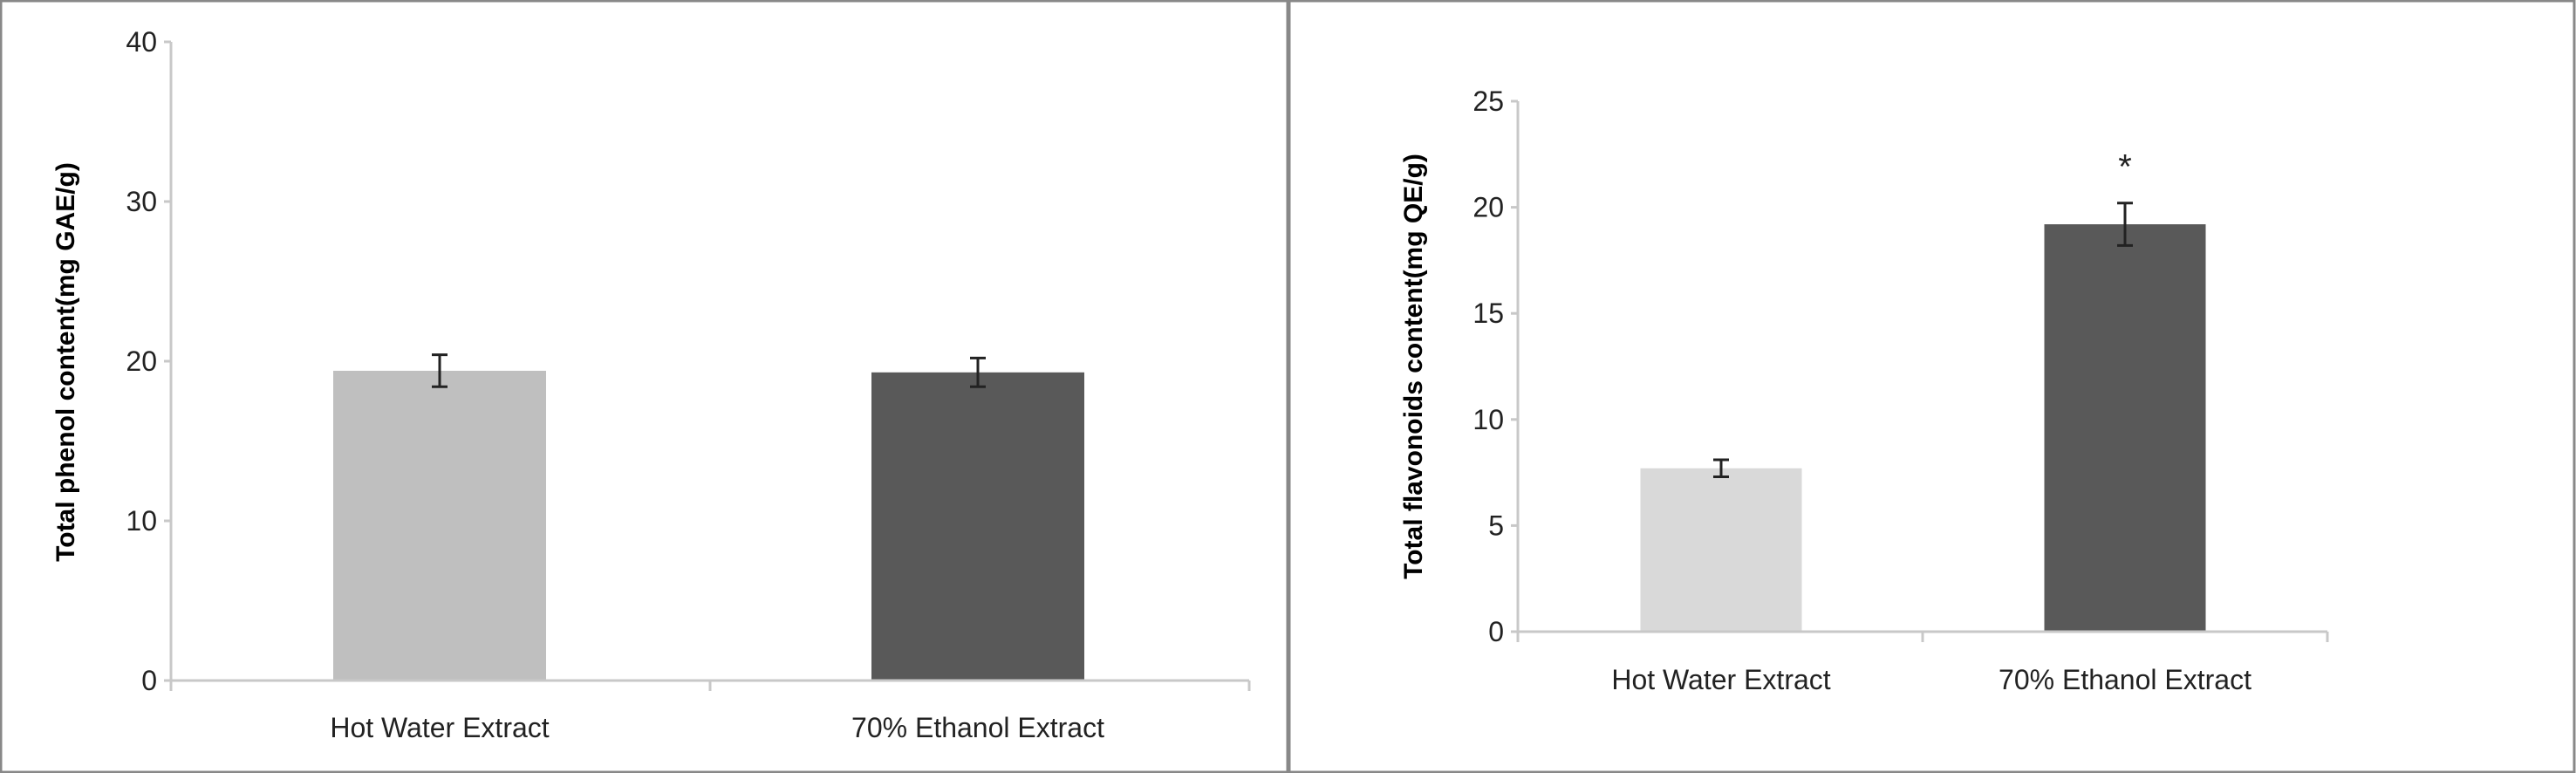 Image resolution: width=2576 pixels, height=773 pixels. I want to click on y-tick-label: 25, so click(1488, 101).